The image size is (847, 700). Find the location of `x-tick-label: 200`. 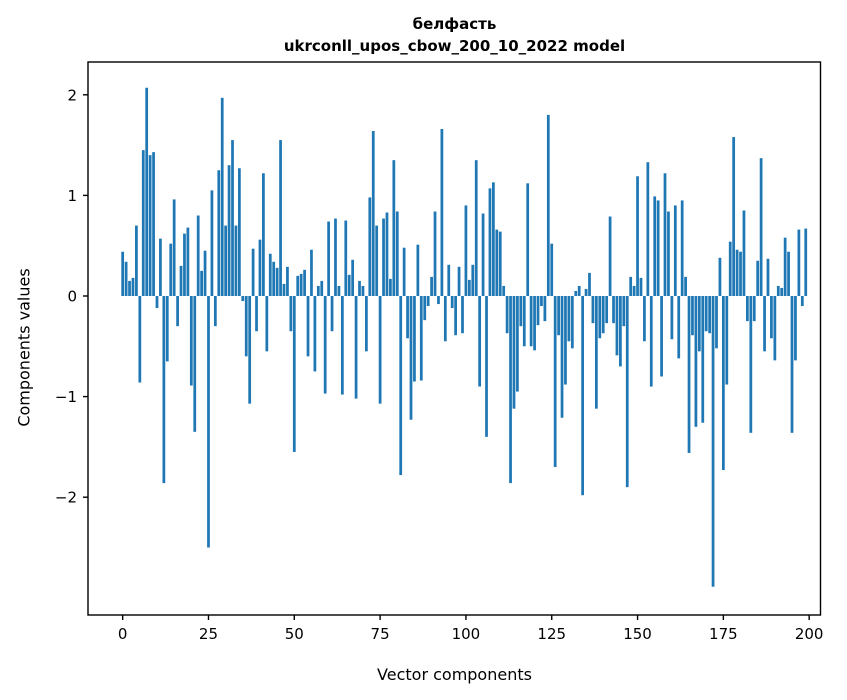

x-tick-label: 200 is located at coordinates (809, 634).